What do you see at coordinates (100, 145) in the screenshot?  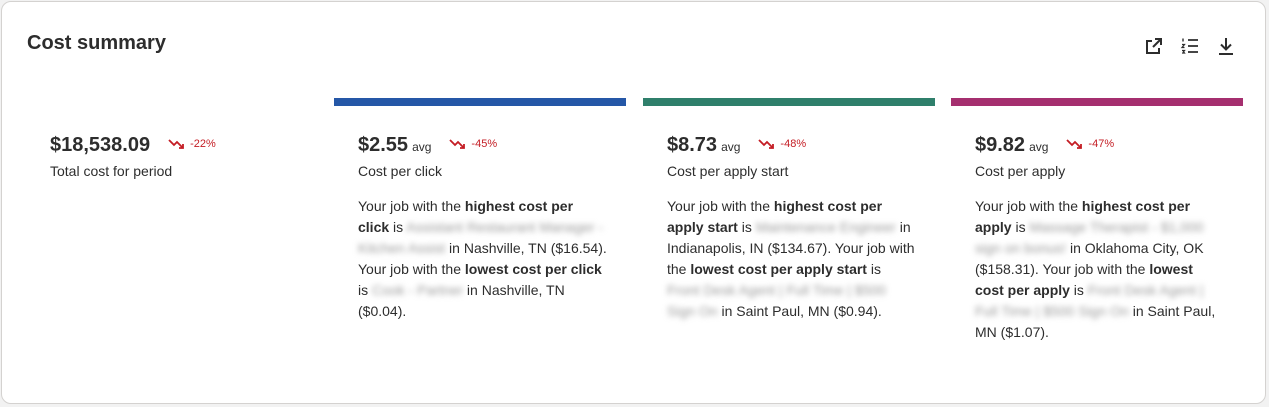 I see `total-cost-value: $18,538.09` at bounding box center [100, 145].